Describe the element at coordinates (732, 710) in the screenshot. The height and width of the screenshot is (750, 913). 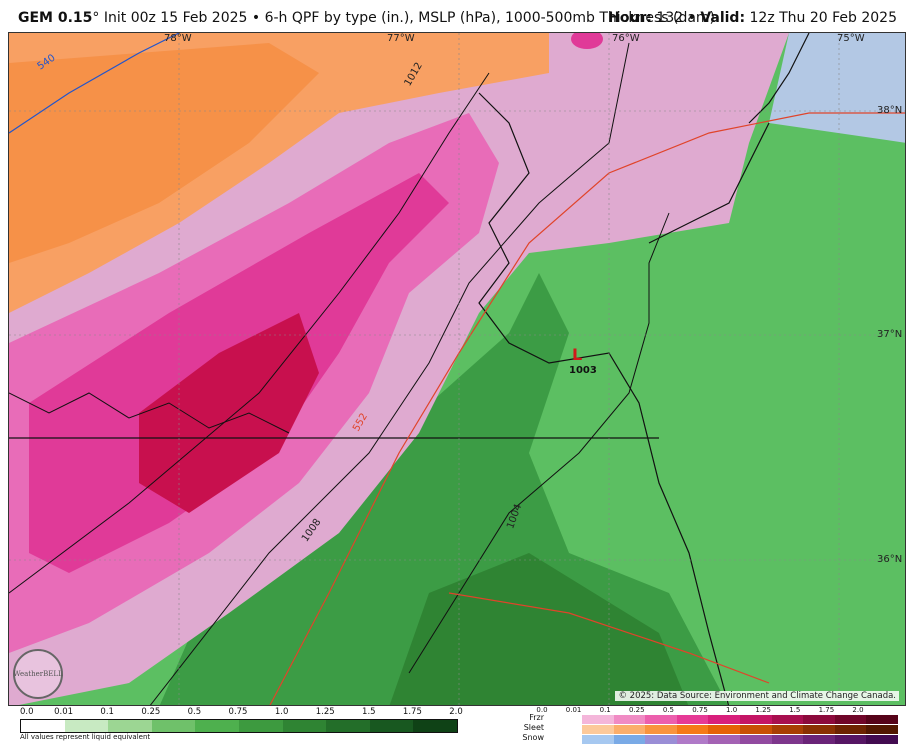
I see `mix-tick-label: 1.0` at that location.